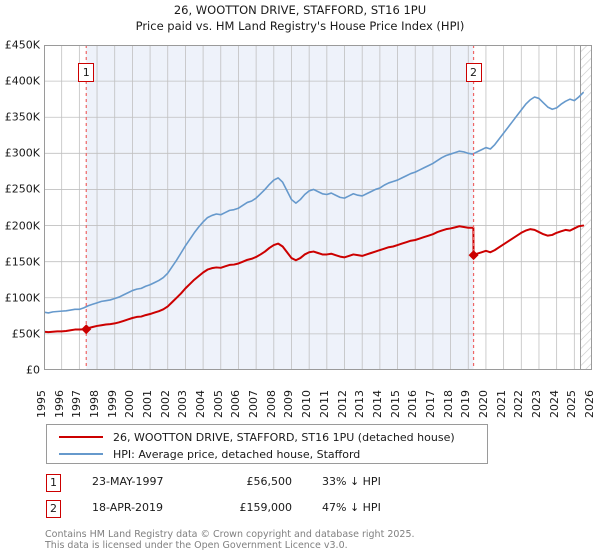 The image size is (600, 560). I want to click on transaction-date-1: 23-MAY-1997, so click(128, 481).